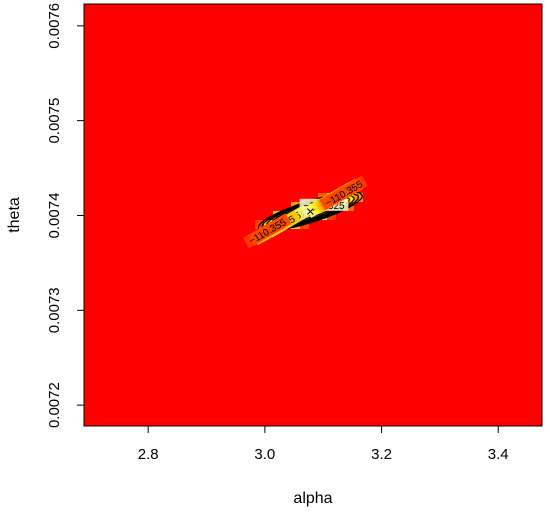  What do you see at coordinates (54, 310) in the screenshot?
I see `y-tick-label: 0.0073` at bounding box center [54, 310].